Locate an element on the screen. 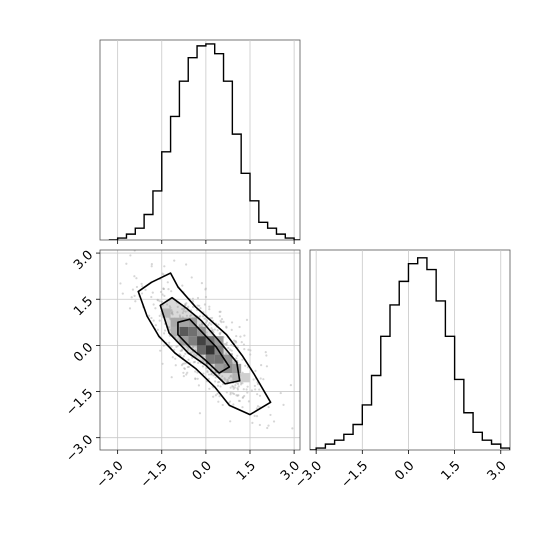  panel-top-left-histogram is located at coordinates (200, 141).